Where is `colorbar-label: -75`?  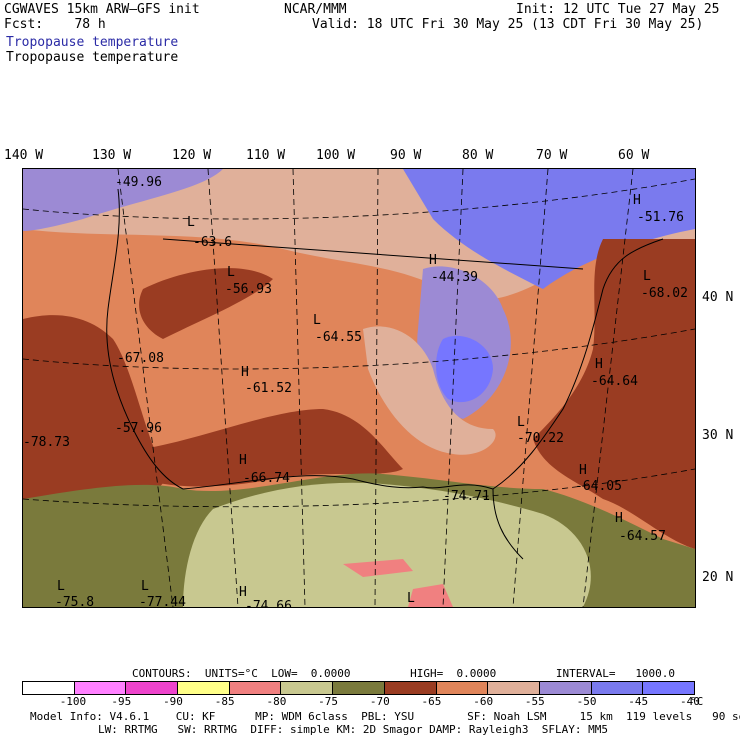
colorbar-label: -75 is located at coordinates (328, 701).